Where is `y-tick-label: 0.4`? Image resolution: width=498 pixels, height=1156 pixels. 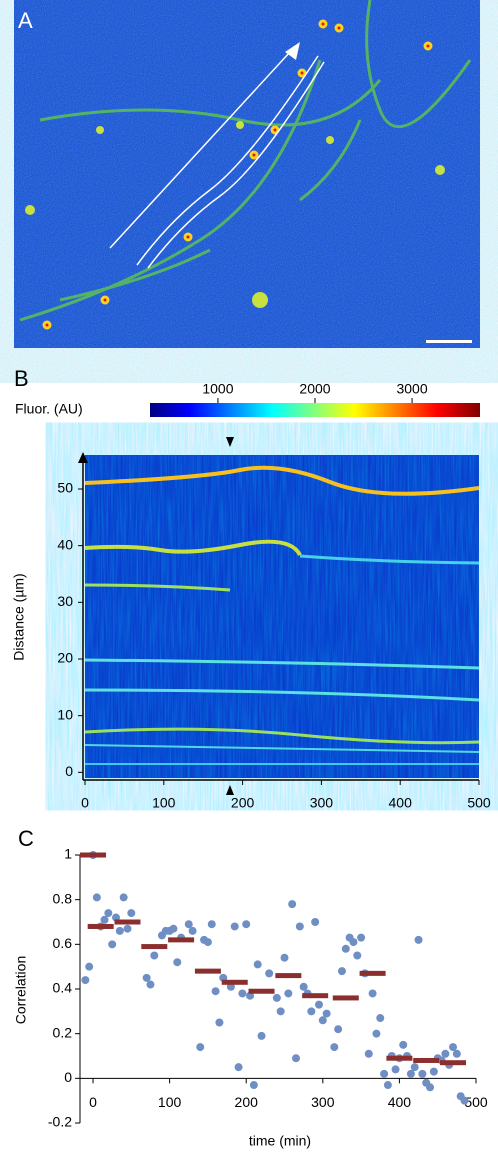 y-tick-label: 0.4 is located at coordinates (63, 988).